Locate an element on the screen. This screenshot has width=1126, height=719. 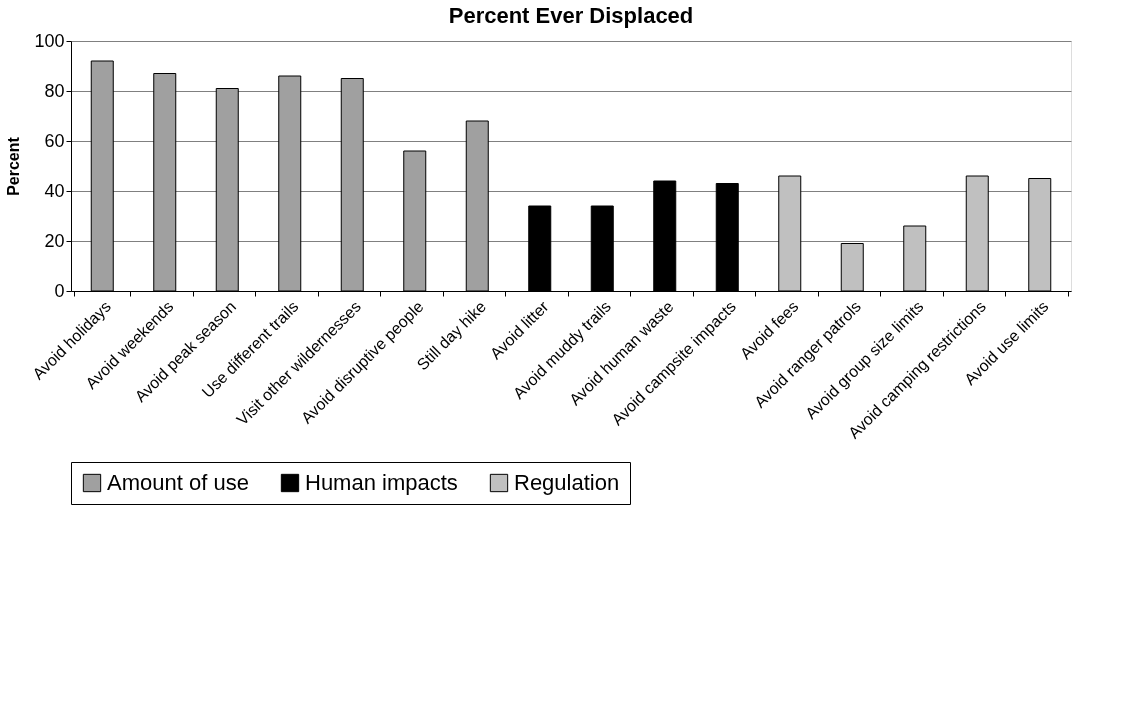
y-tick-label: 60 is located at coordinates (54, 140).